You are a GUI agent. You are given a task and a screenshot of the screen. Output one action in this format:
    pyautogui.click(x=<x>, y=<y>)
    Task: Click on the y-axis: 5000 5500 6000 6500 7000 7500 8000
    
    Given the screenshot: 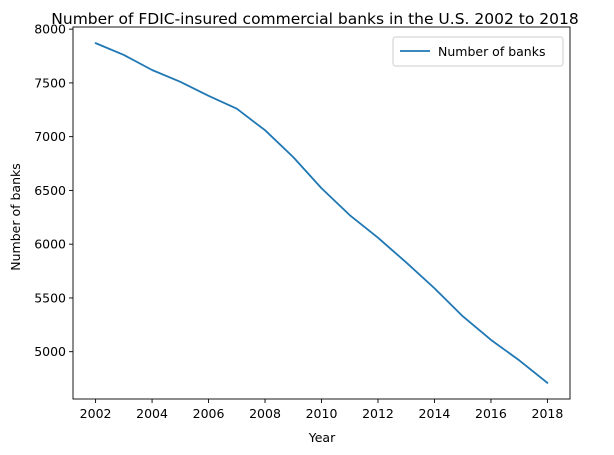 What is the action you would take?
    pyautogui.click(x=53, y=190)
    